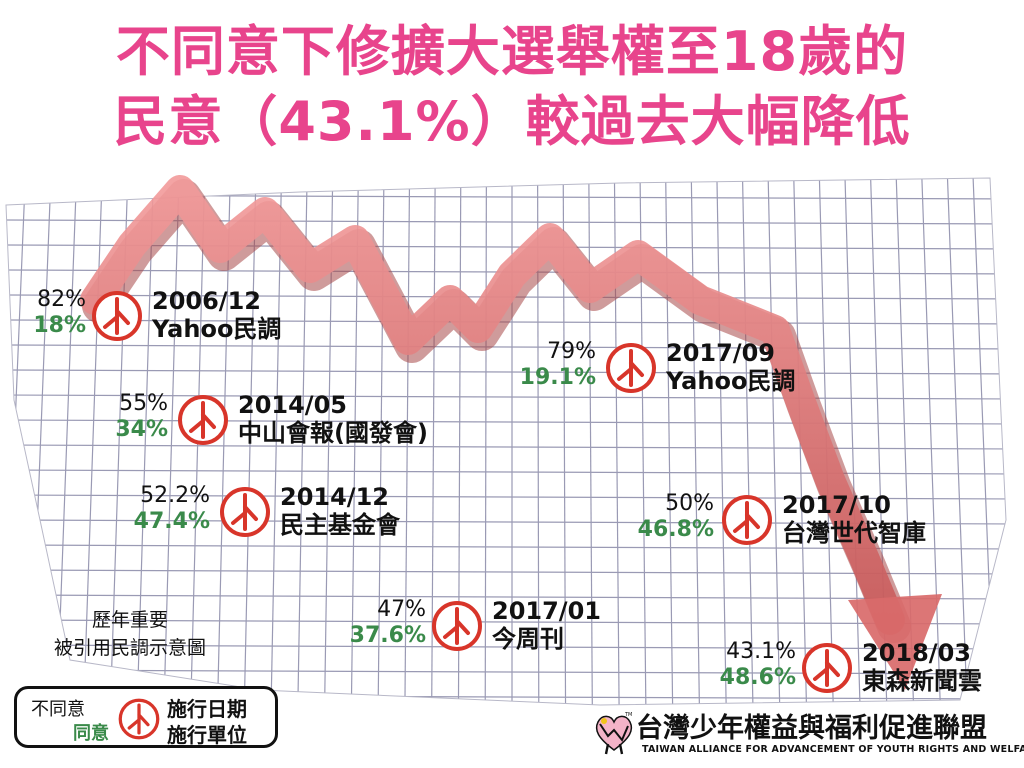  I want to click on organization-name-zh: 台灣少年權益與福利促進聯盟, so click(811, 728).